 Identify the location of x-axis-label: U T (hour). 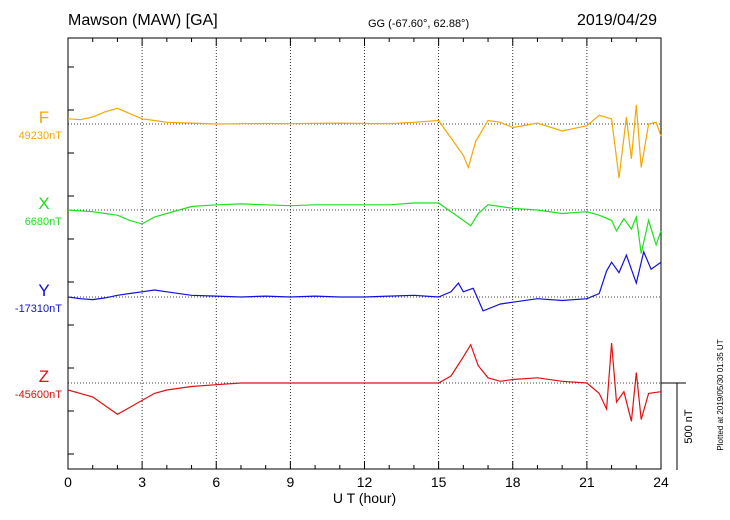
(364, 498).